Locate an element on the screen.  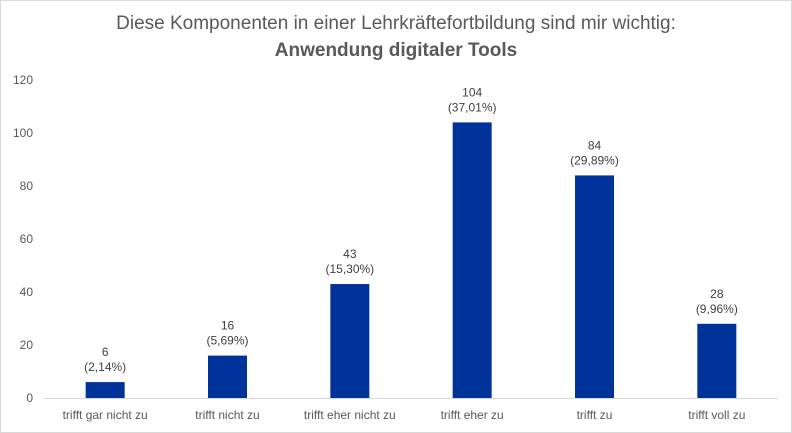
x-tick-label: trifft nicht zu is located at coordinates (227, 415).